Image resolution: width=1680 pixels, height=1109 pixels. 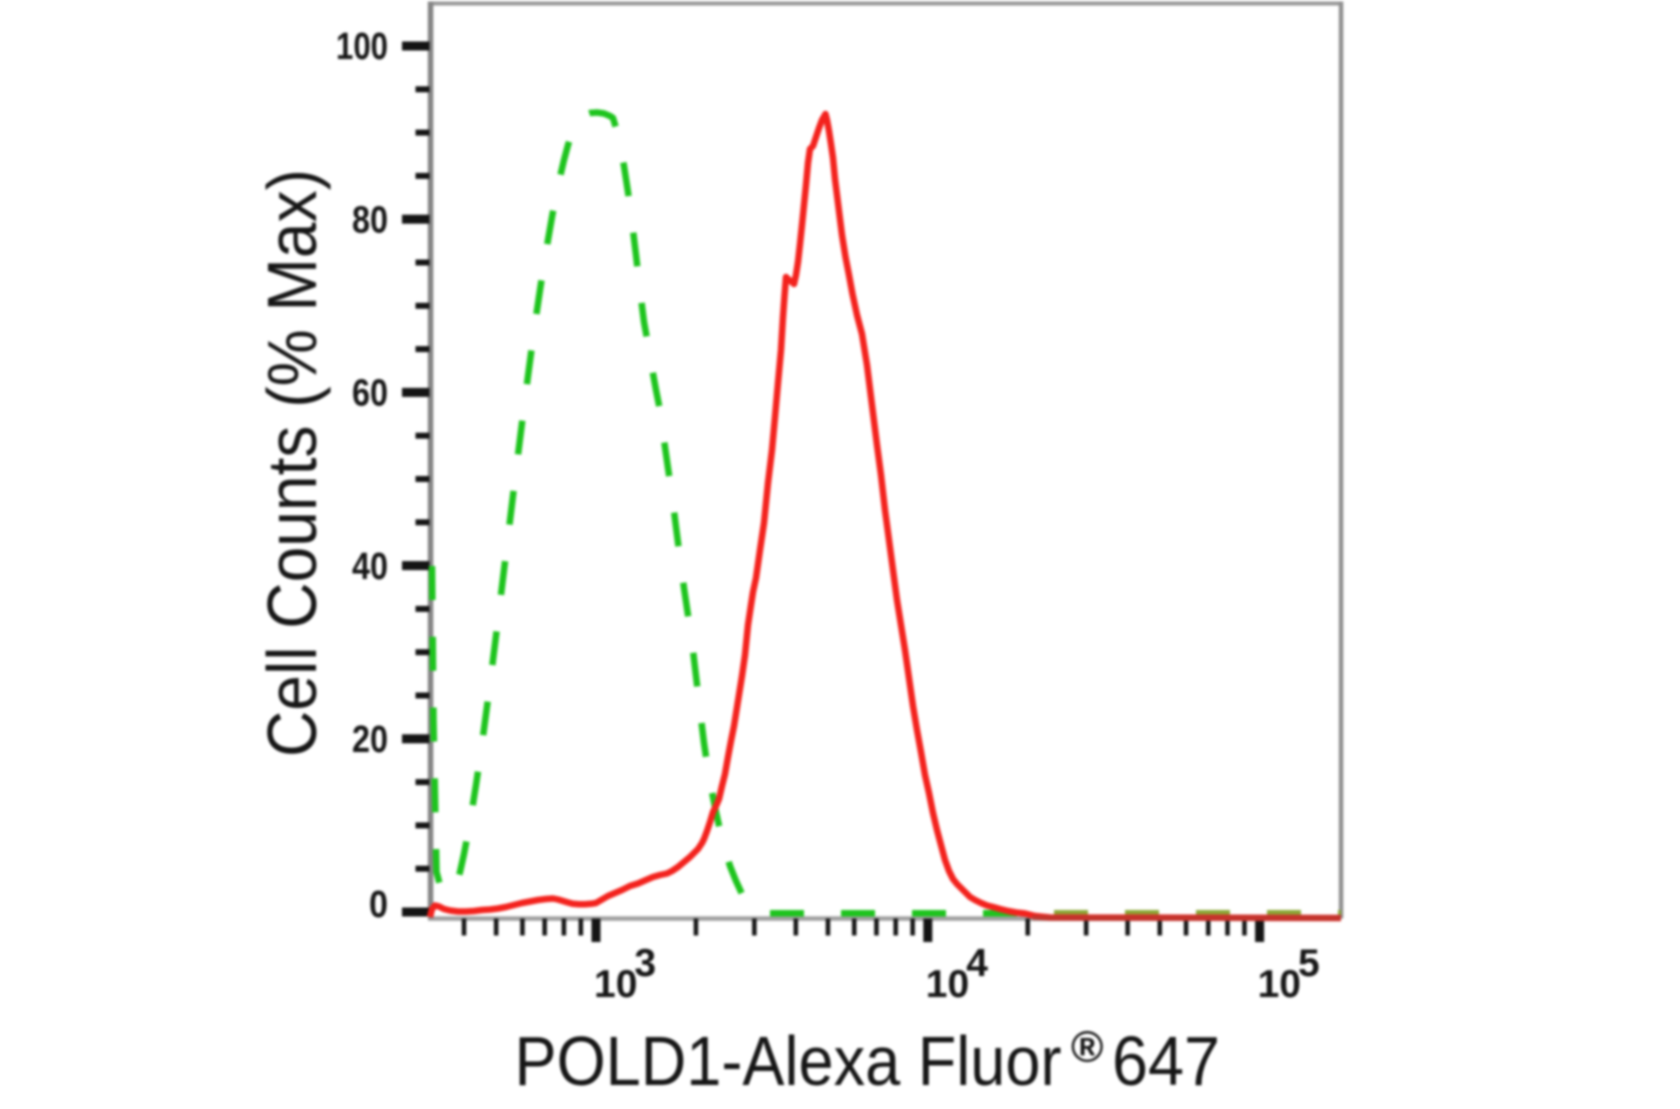 What do you see at coordinates (292, 463) in the screenshot?
I see `svg-text: Cell Counts (% Max)` at bounding box center [292, 463].